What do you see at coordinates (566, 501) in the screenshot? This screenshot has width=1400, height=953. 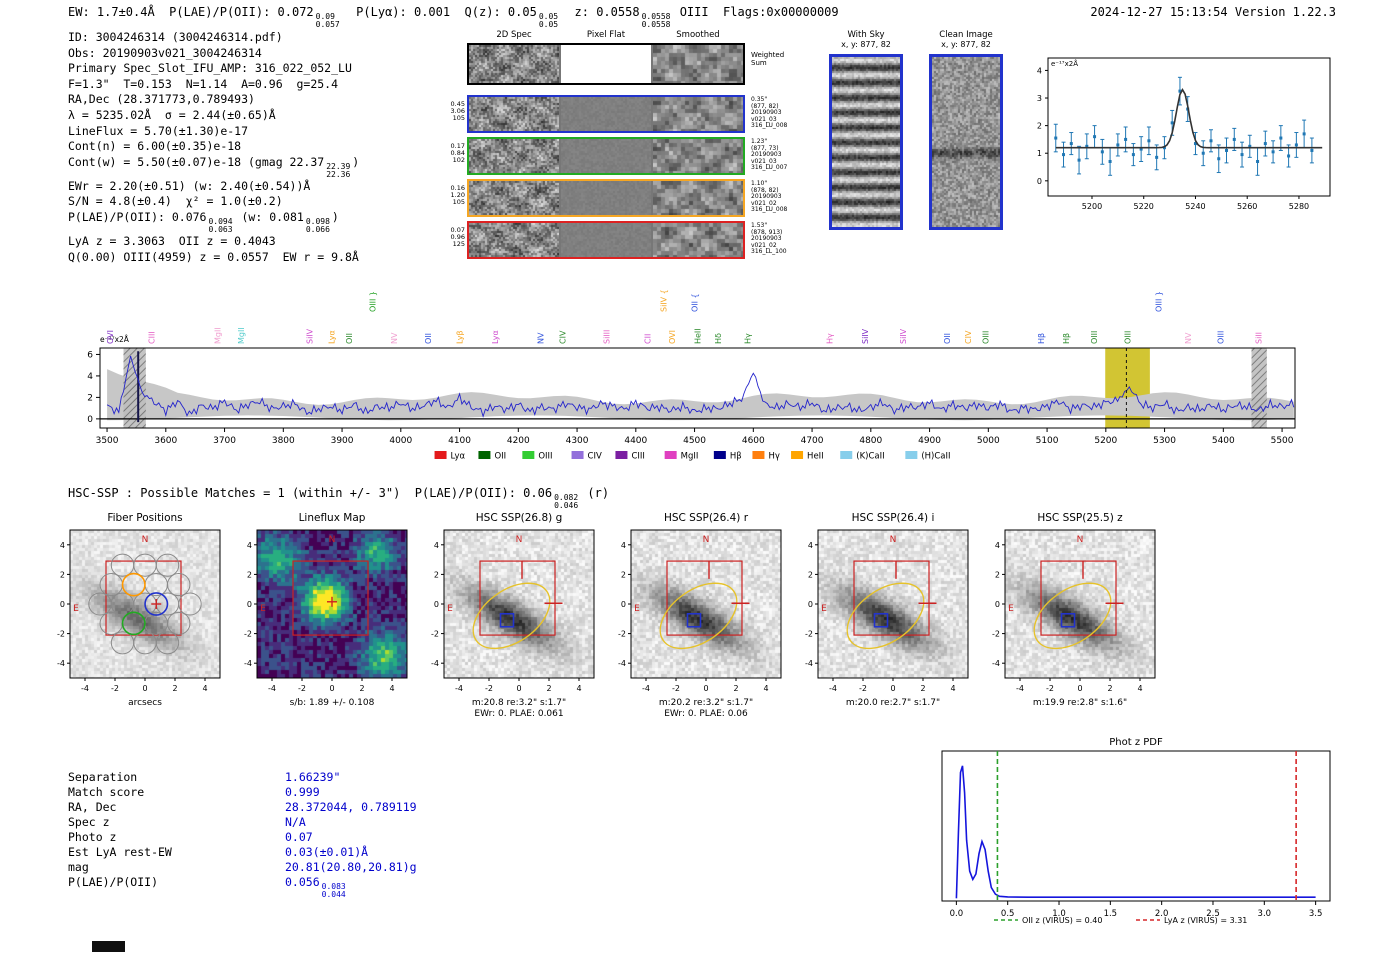 I see `stacked-uncertainty: 0.082 0.046` at bounding box center [566, 501].